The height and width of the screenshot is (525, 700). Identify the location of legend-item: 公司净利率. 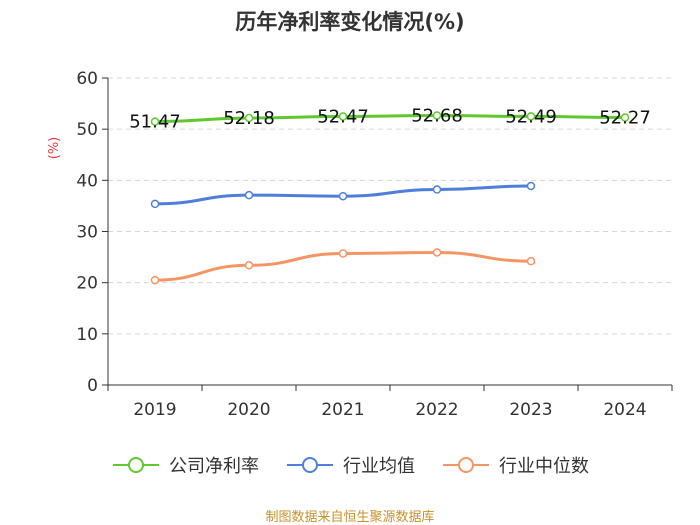
(185, 465).